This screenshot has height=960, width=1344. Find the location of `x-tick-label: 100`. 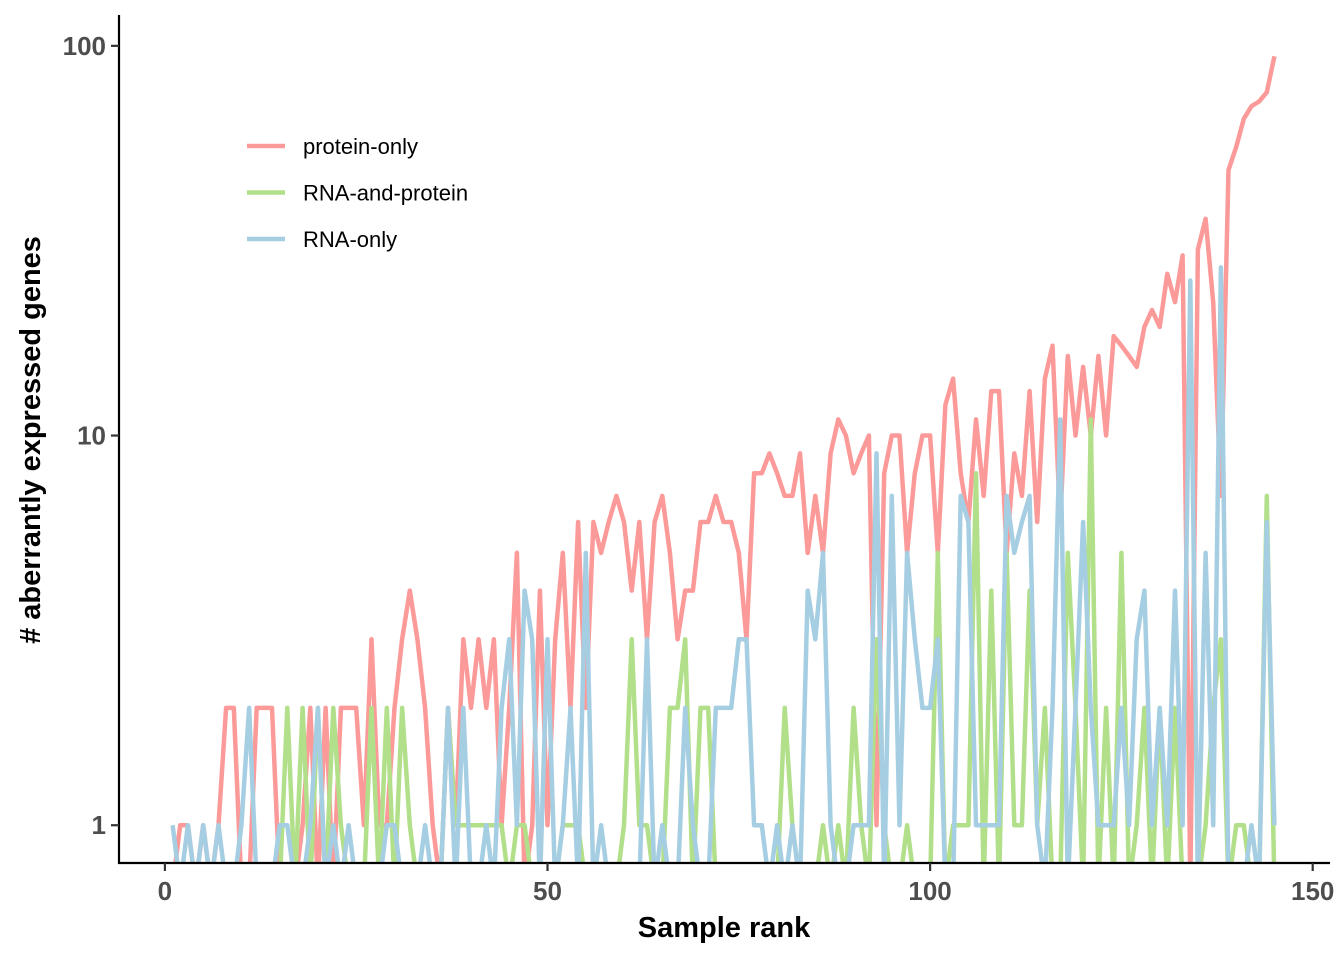

x-tick-label: 100 is located at coordinates (929, 891).